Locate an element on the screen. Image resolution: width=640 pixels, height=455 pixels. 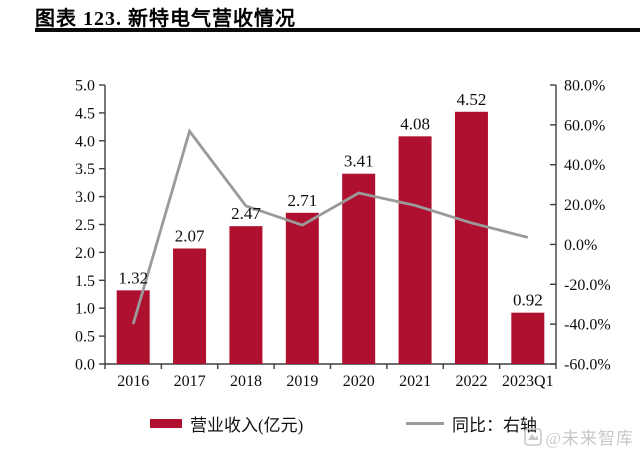
y-right-tick-label: -40.0% is located at coordinates (587, 325).